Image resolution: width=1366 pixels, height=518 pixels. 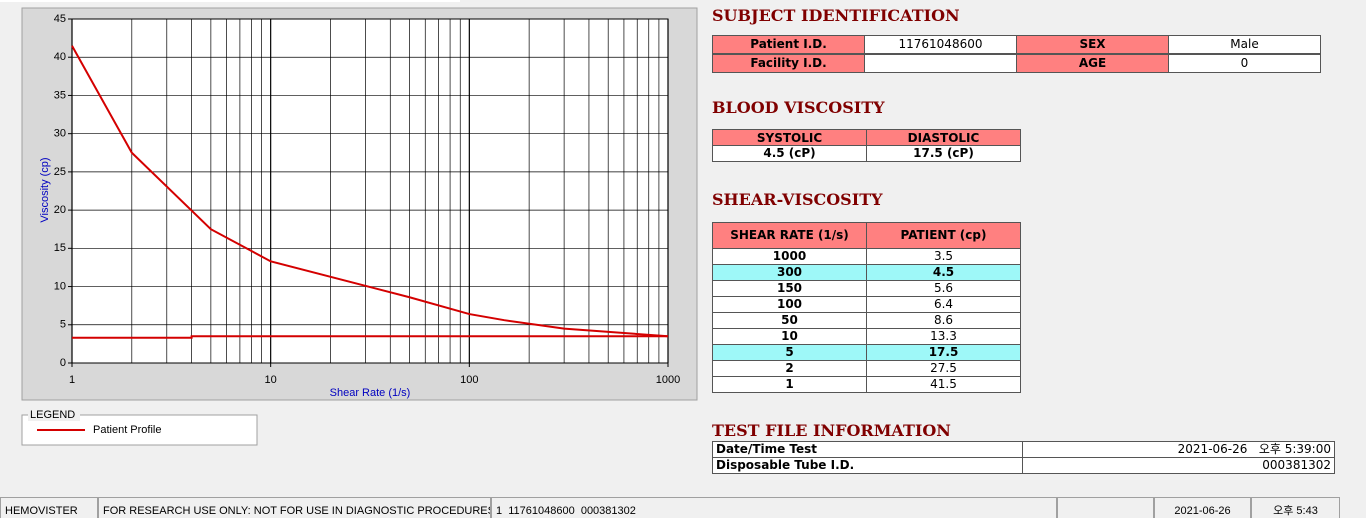 I want to click on cell: 41.5, so click(x=943, y=384).